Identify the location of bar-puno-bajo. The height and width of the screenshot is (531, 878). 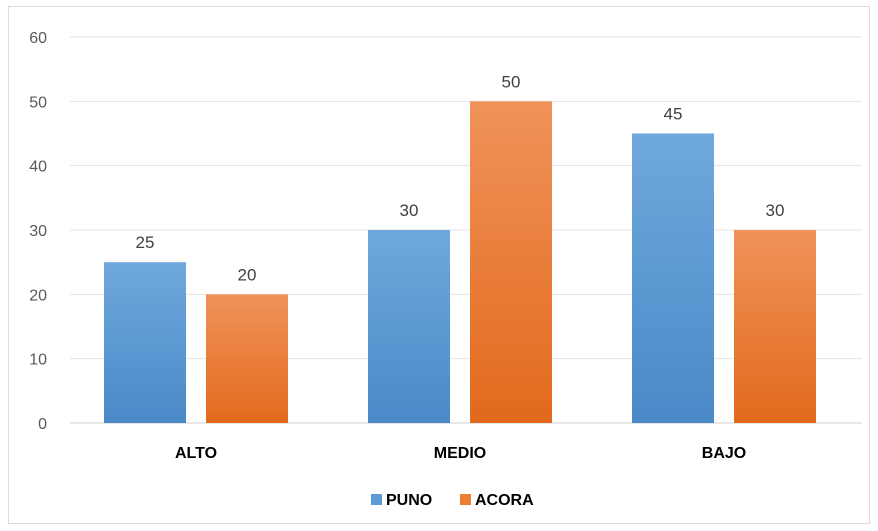
(673, 278).